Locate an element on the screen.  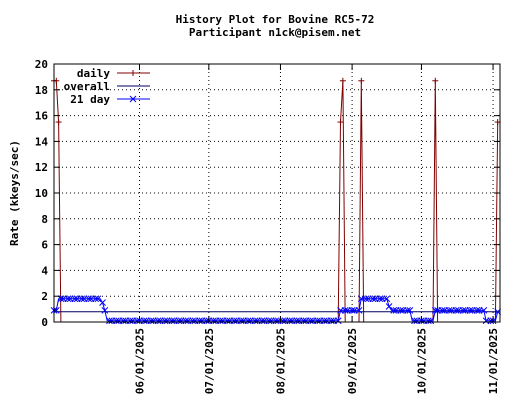
legend-label: 21 day is located at coordinates (90, 99).